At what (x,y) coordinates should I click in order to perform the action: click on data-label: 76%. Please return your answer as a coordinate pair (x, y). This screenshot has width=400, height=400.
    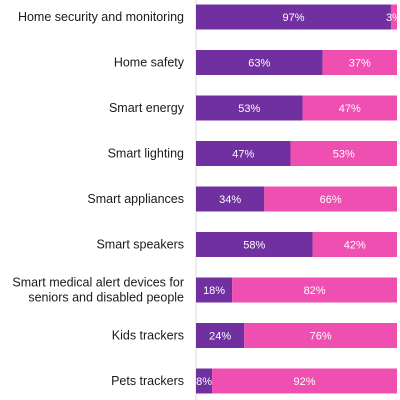
    Looking at the image, I should click on (321, 337).